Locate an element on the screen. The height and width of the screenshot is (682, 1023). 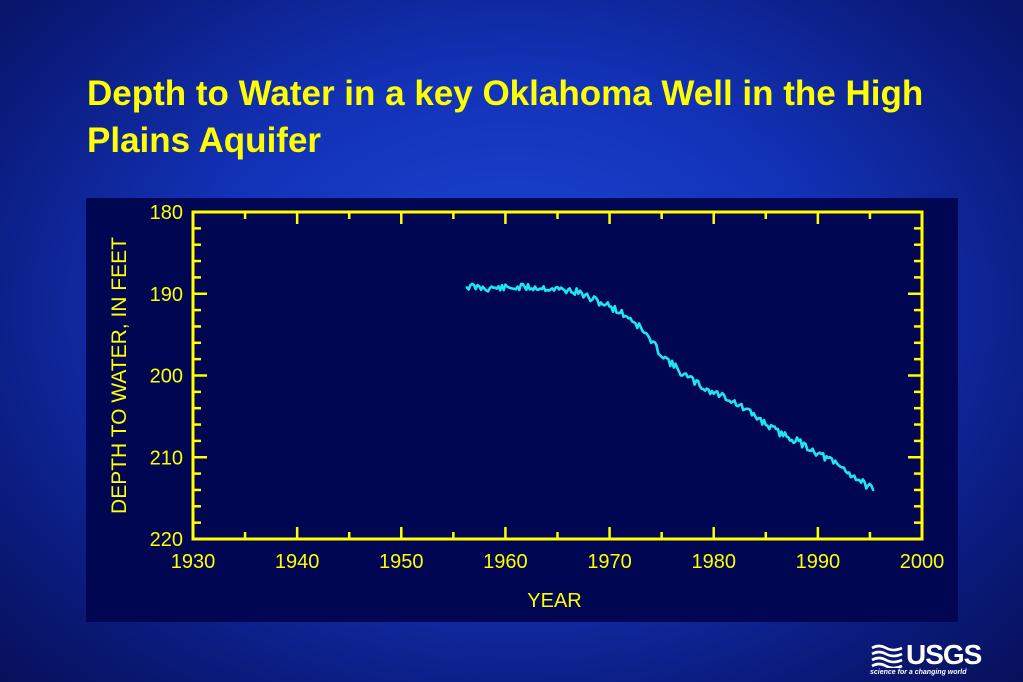
x-tick-label: 1990 is located at coordinates (818, 562).